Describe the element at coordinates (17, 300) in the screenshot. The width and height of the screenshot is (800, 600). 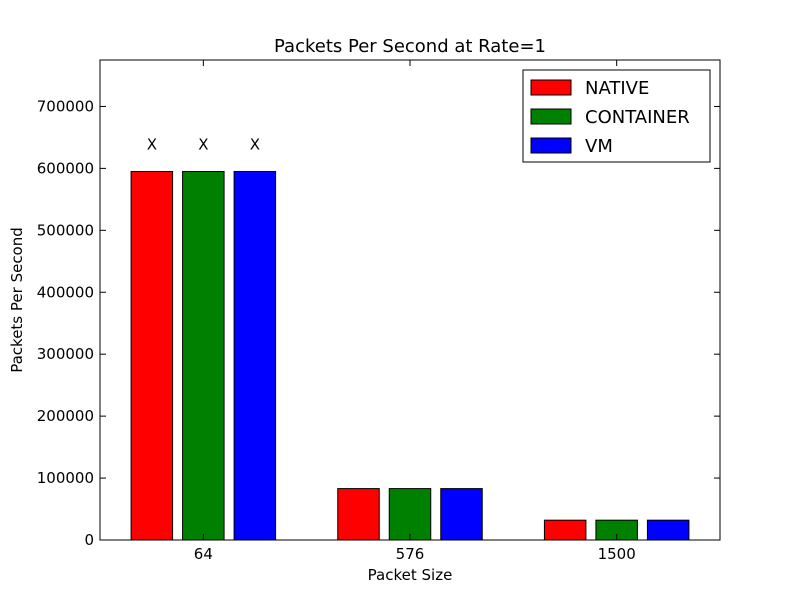
I see `y-axis-label: Packets Per Second` at that location.